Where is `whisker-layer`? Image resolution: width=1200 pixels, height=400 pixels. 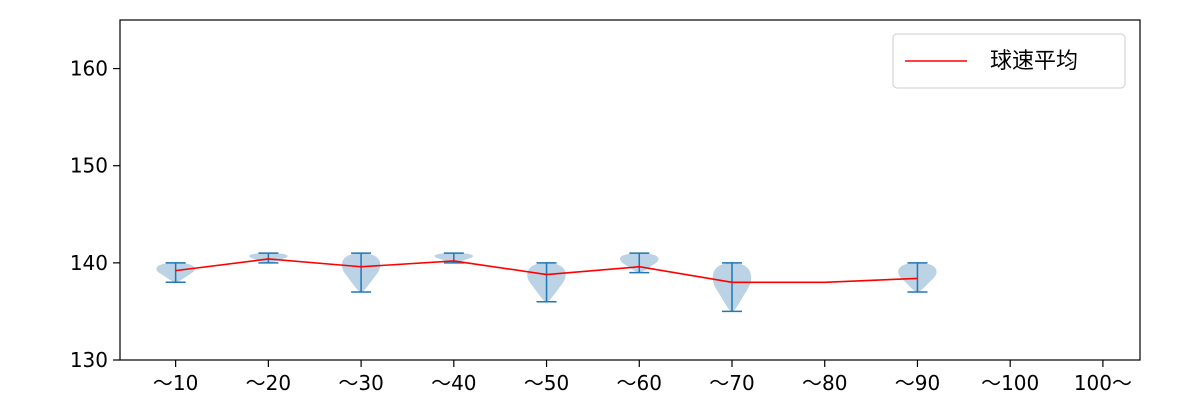 whisker-layer is located at coordinates (546, 282).